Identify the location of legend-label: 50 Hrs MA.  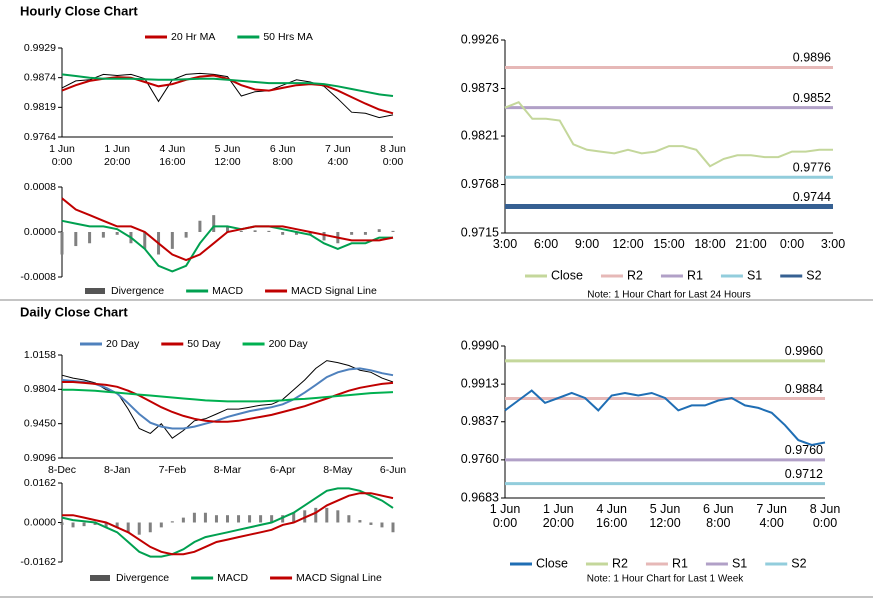
(288, 37).